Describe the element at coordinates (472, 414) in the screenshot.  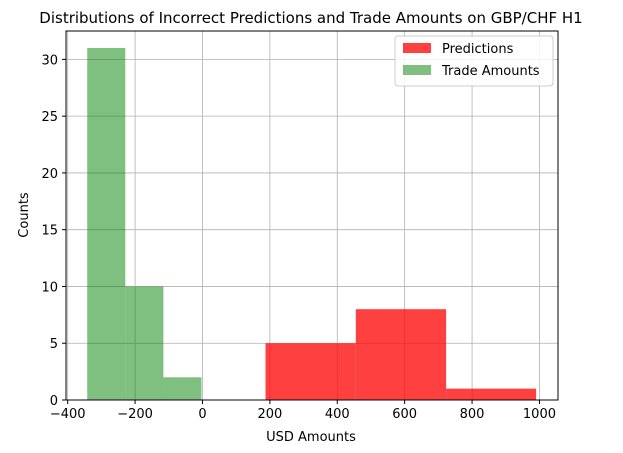
I see `x-tick-label: 800` at that location.